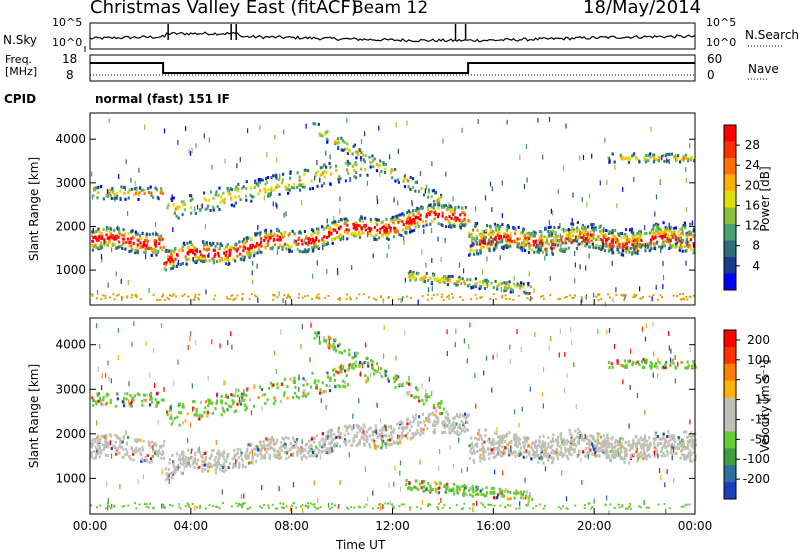  Describe the element at coordinates (765, 198) in the screenshot. I see `power-colorbar-title: Power [dB]` at that location.